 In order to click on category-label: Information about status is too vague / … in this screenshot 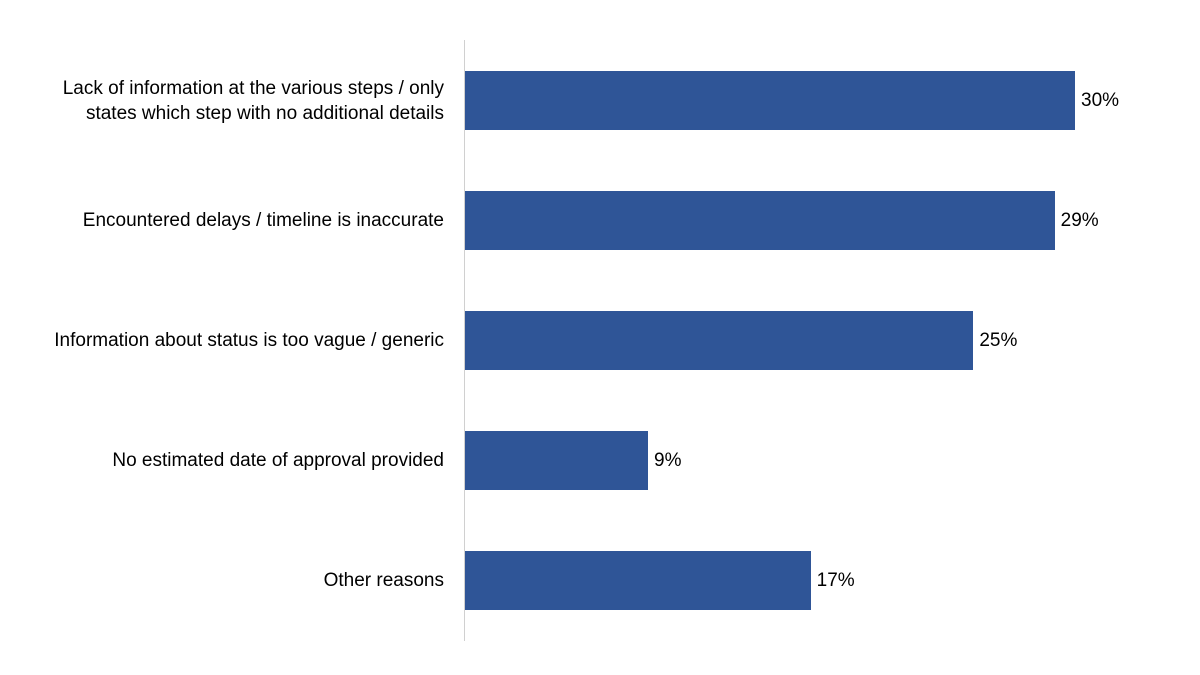, I will do `click(249, 340)`.